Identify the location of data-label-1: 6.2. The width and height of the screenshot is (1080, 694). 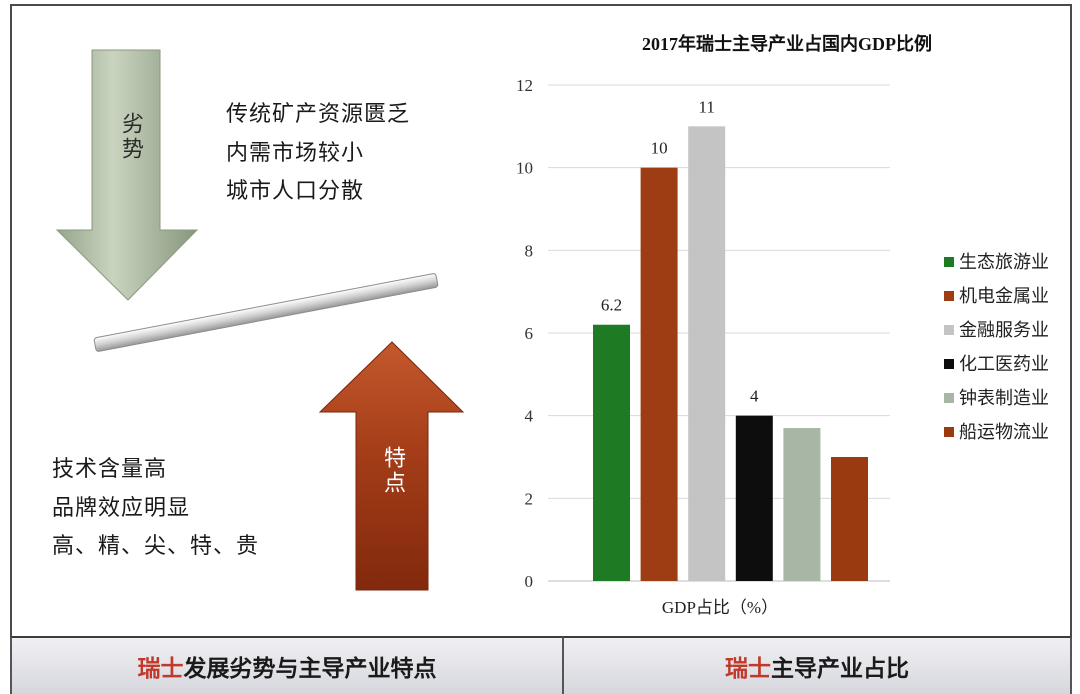
(611, 305).